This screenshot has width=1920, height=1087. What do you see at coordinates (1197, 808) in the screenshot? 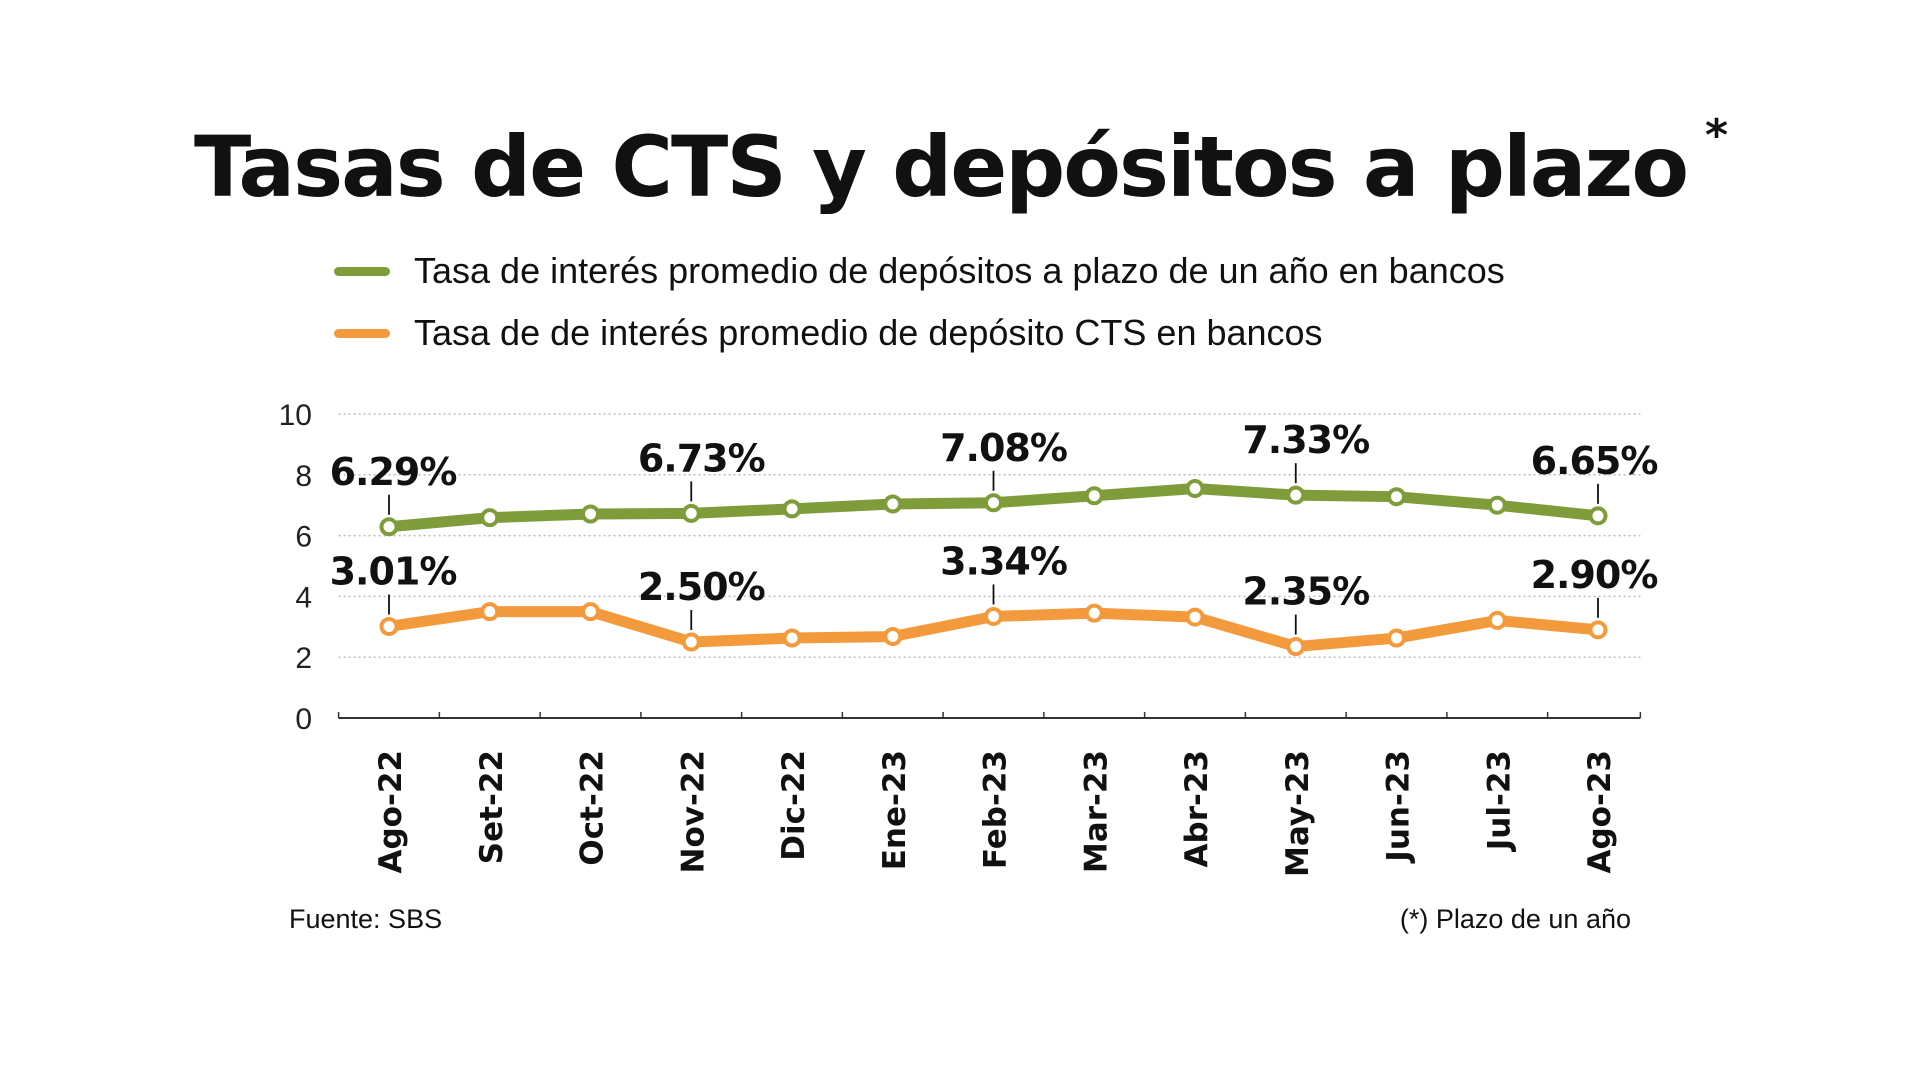
I see `x-tick-label: Abr-23` at bounding box center [1197, 808].